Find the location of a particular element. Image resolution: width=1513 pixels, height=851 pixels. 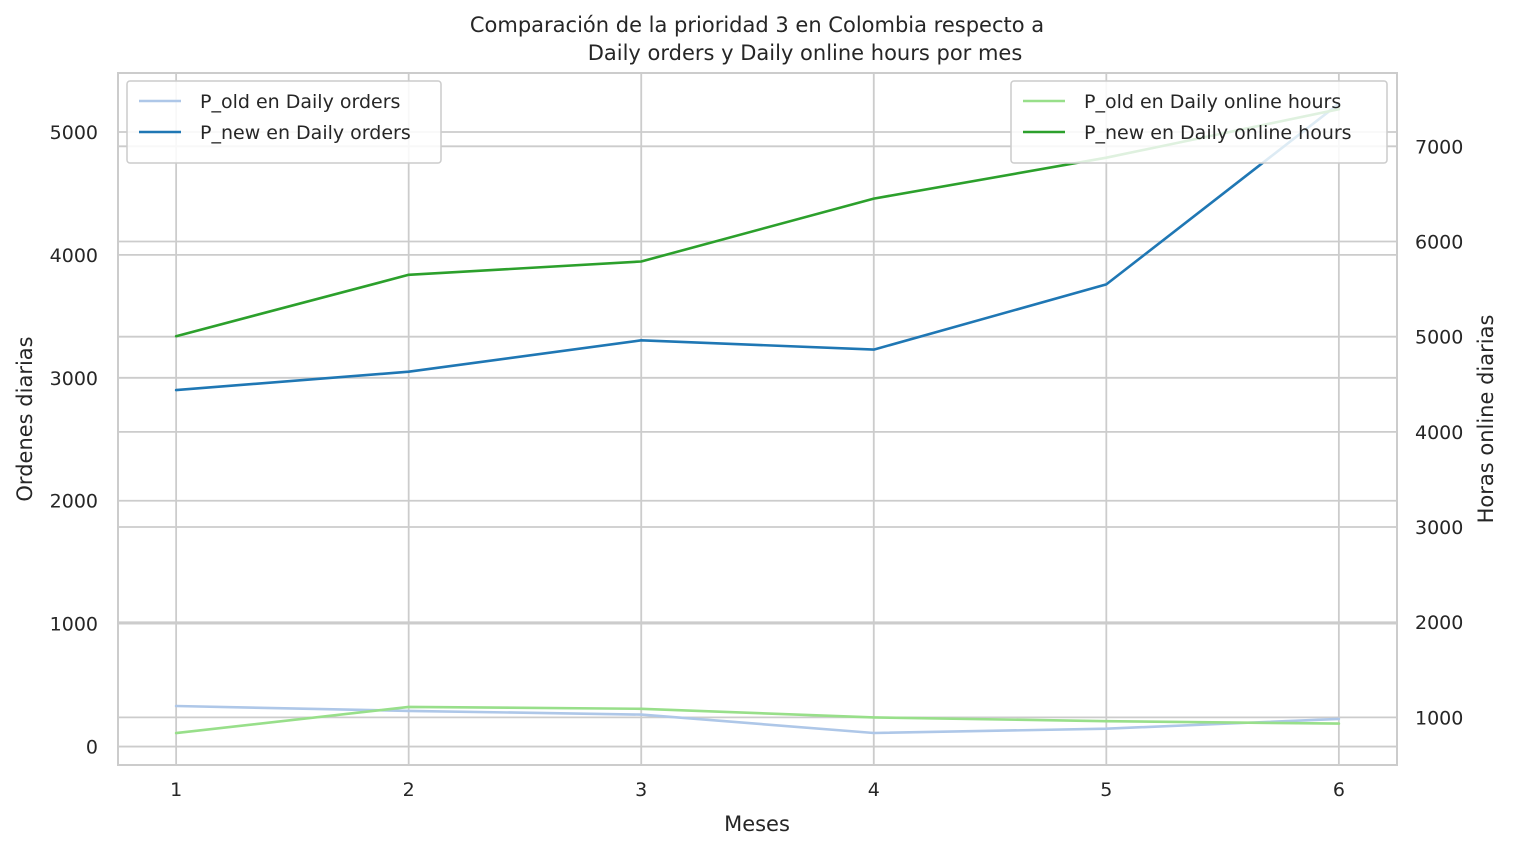

y2-tick-label: 7000 is located at coordinates (1439, 147).